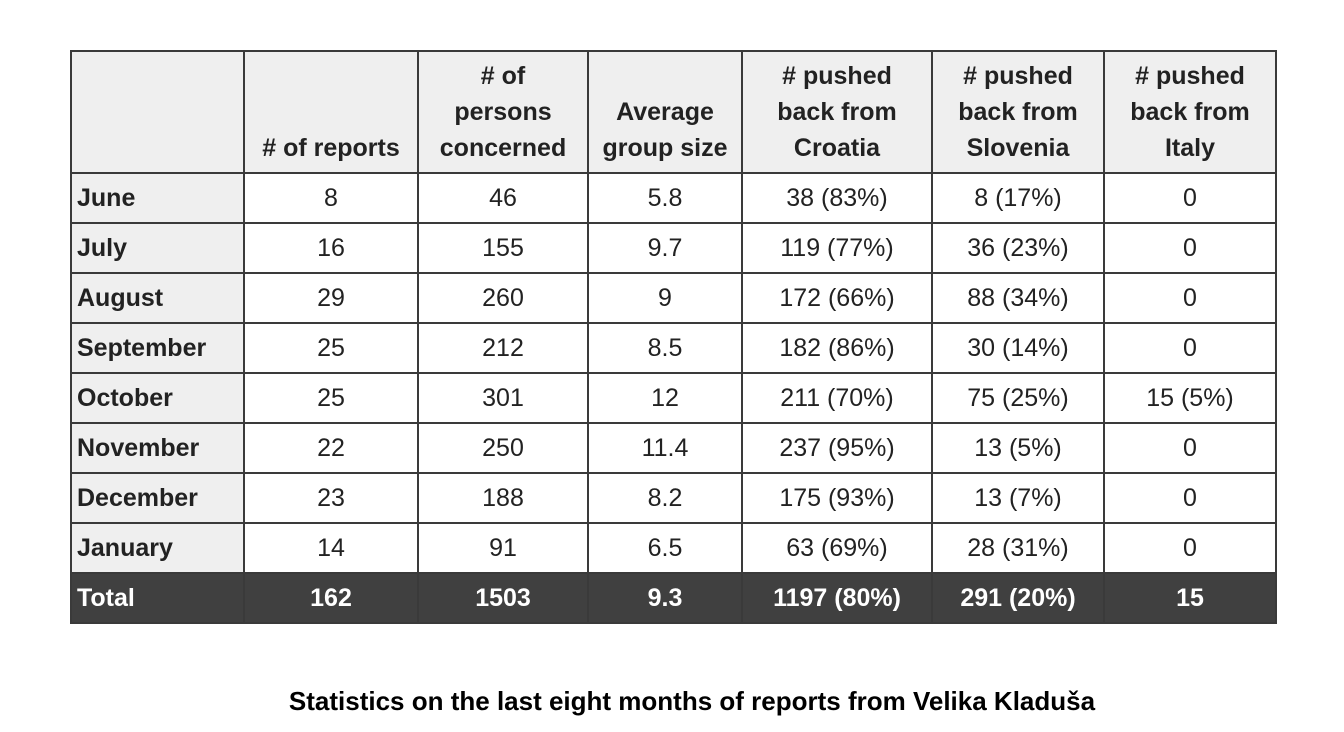  What do you see at coordinates (1018, 148) in the screenshot?
I see `header-line: Slovenia` at bounding box center [1018, 148].